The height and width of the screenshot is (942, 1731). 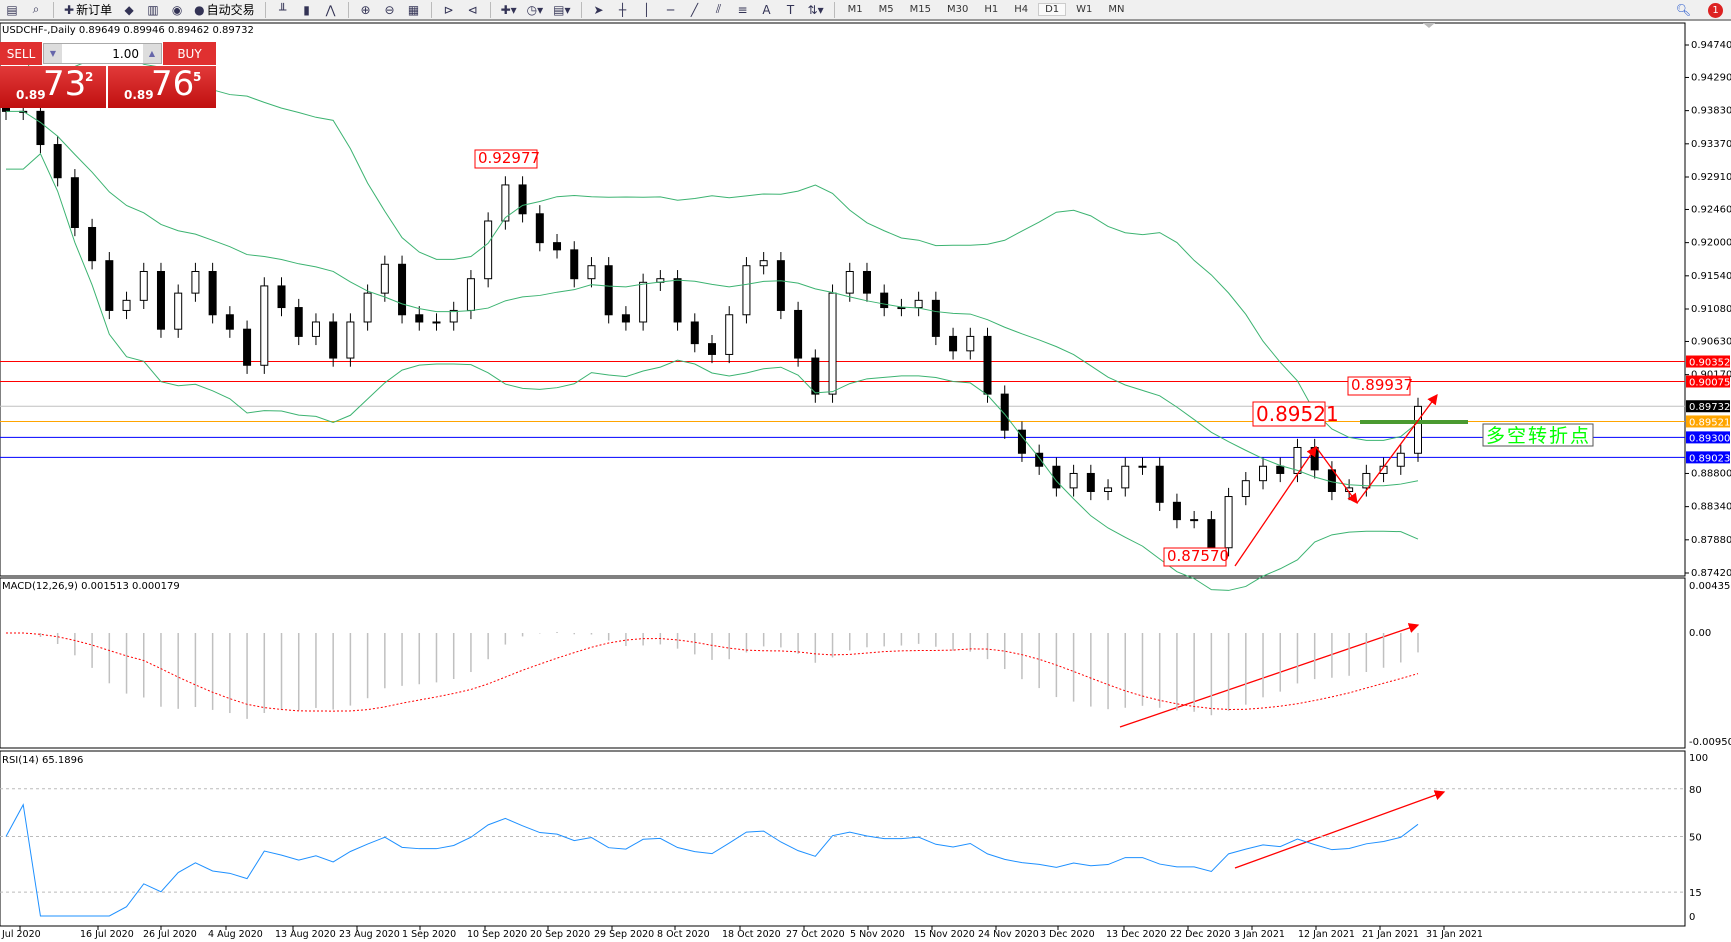 What do you see at coordinates (53, 86) in the screenshot?
I see `sell-price: 0.89 73 2` at bounding box center [53, 86].